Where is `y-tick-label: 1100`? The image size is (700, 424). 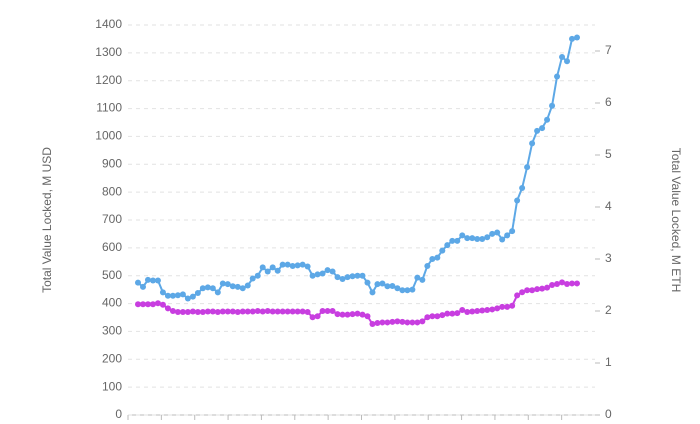 y-tick-label: 1100 is located at coordinates (109, 108).